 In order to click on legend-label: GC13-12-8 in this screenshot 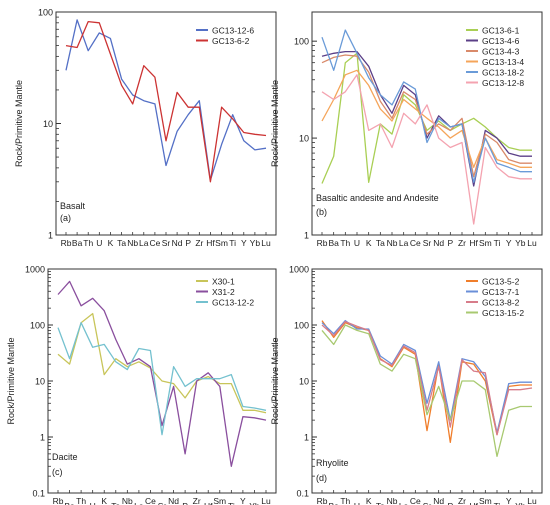, I will do `click(503, 83)`.